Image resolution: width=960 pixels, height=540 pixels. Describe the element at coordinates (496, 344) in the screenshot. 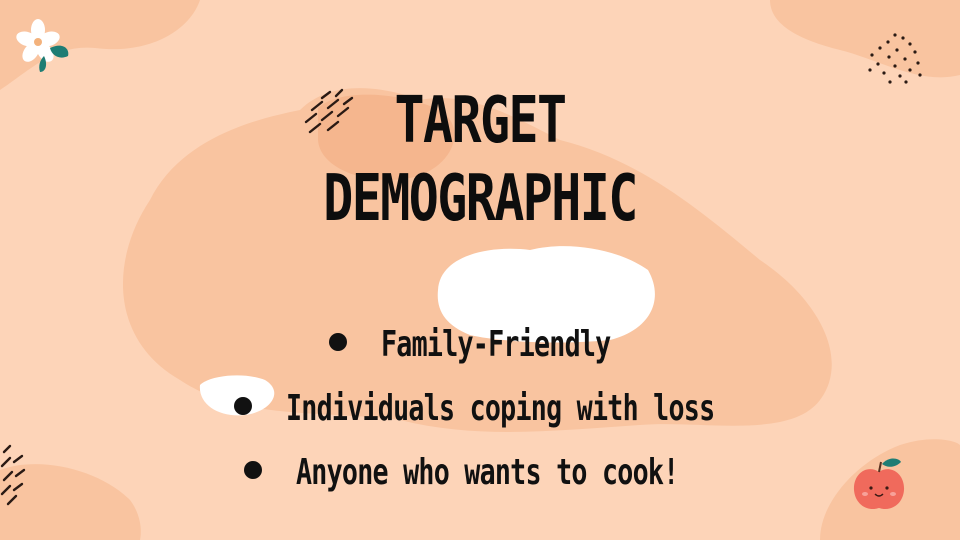

I see `bullet-text: Family-Friendly` at that location.